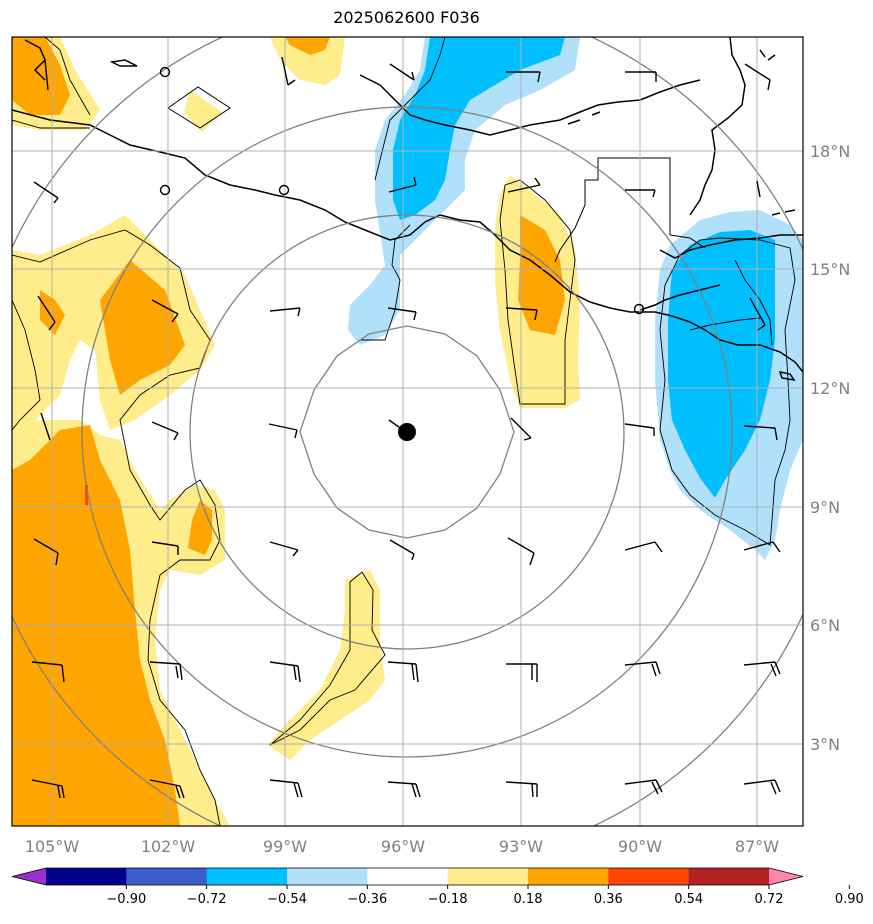  What do you see at coordinates (367, 899) in the screenshot?
I see `colorbar-tick-label: −0.36` at bounding box center [367, 899].